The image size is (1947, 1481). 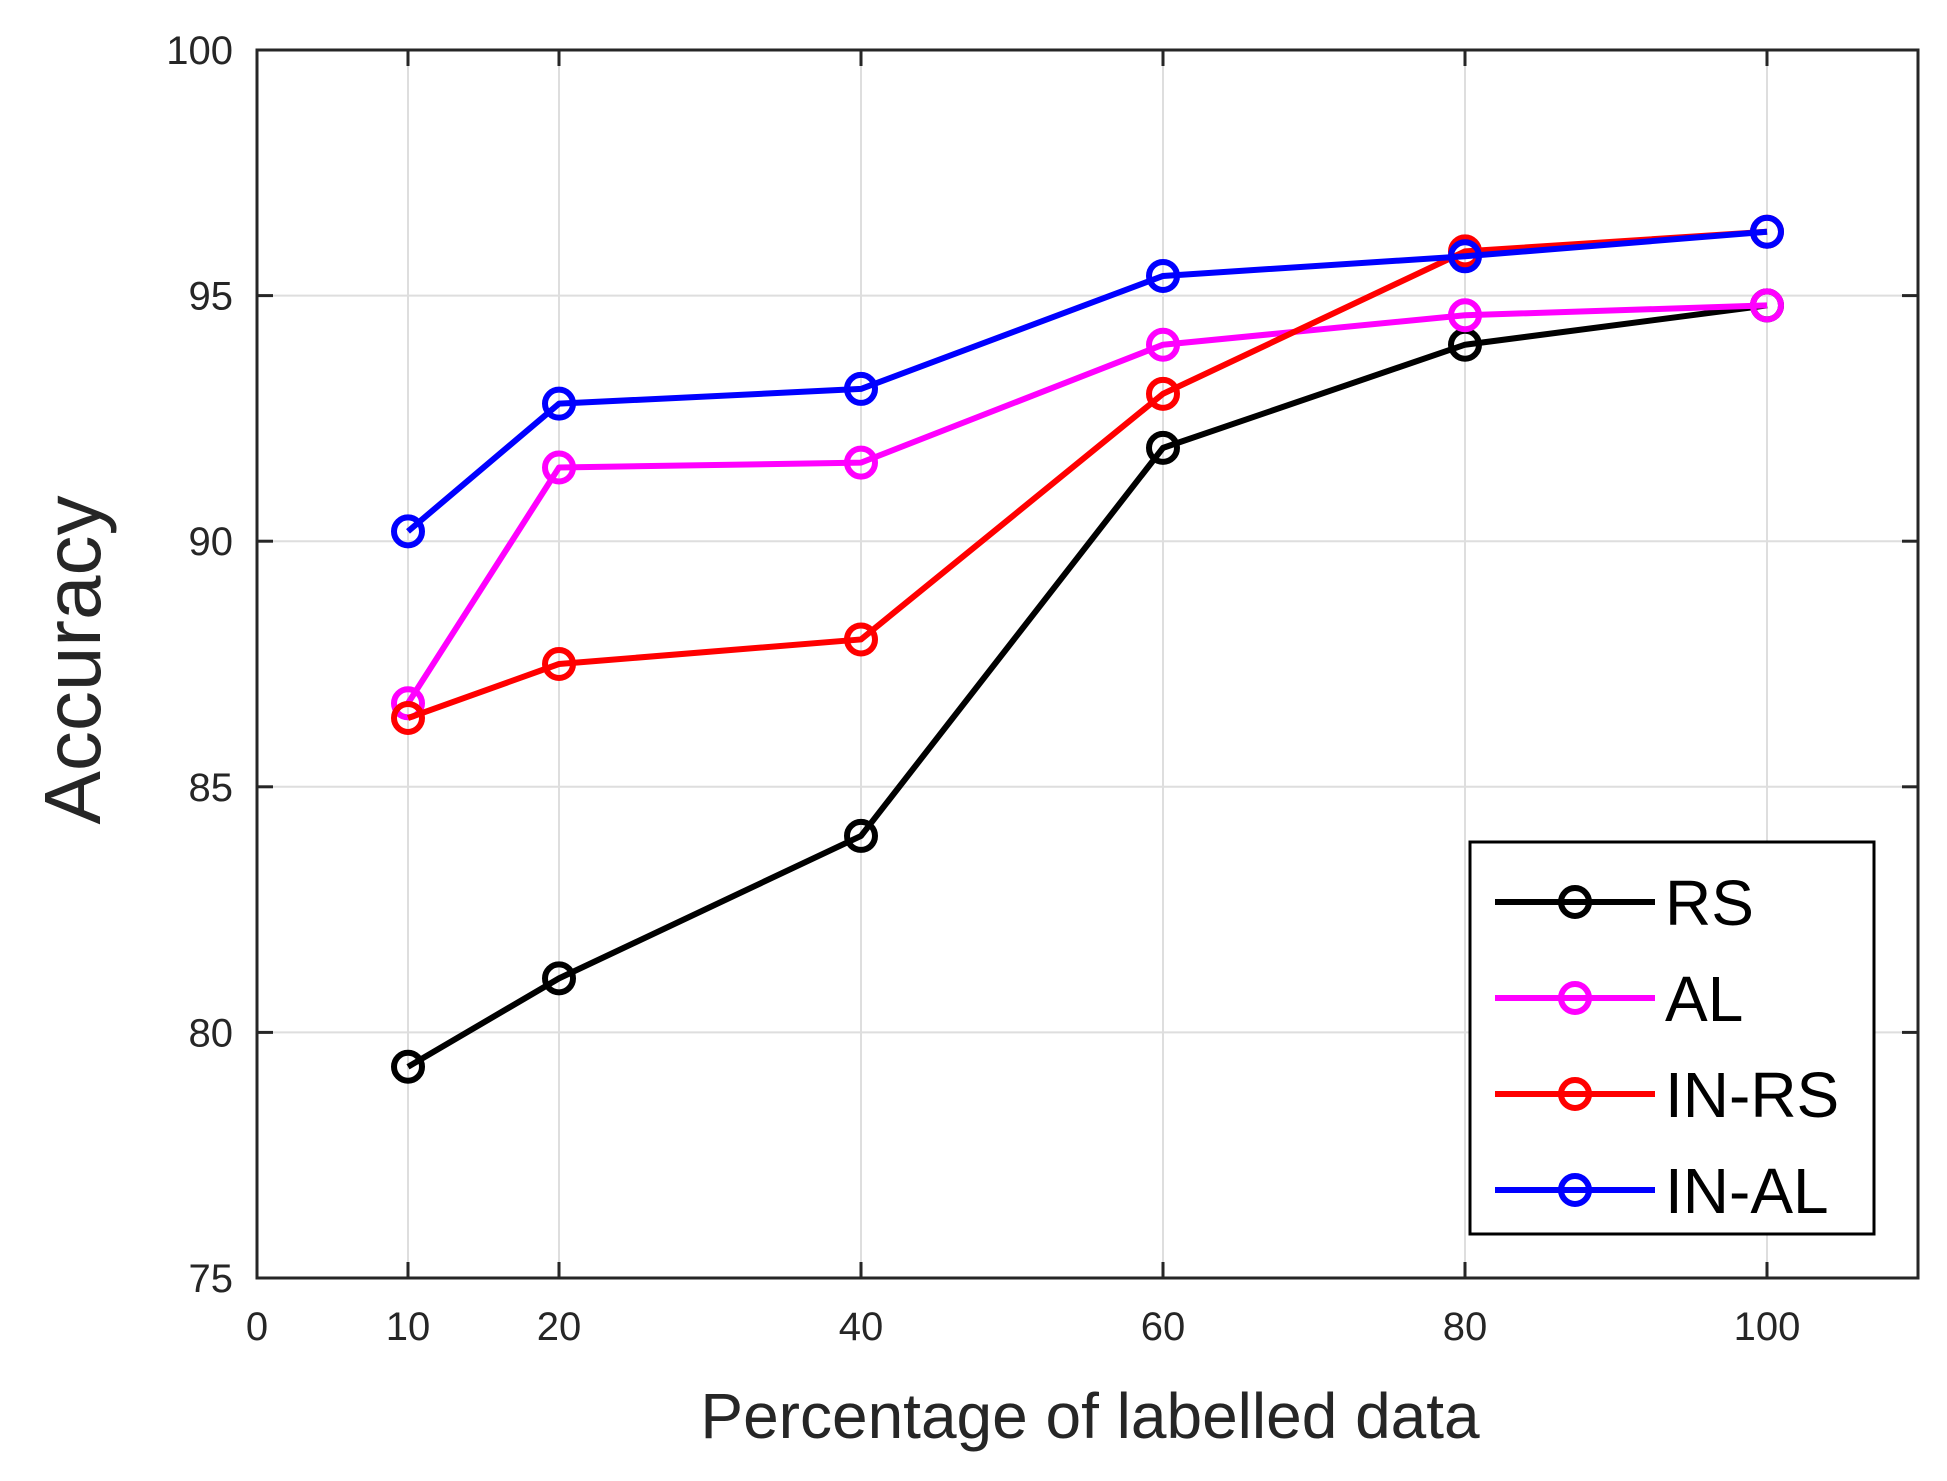 I want to click on y-tick-label: 75, so click(x=211, y=1279).